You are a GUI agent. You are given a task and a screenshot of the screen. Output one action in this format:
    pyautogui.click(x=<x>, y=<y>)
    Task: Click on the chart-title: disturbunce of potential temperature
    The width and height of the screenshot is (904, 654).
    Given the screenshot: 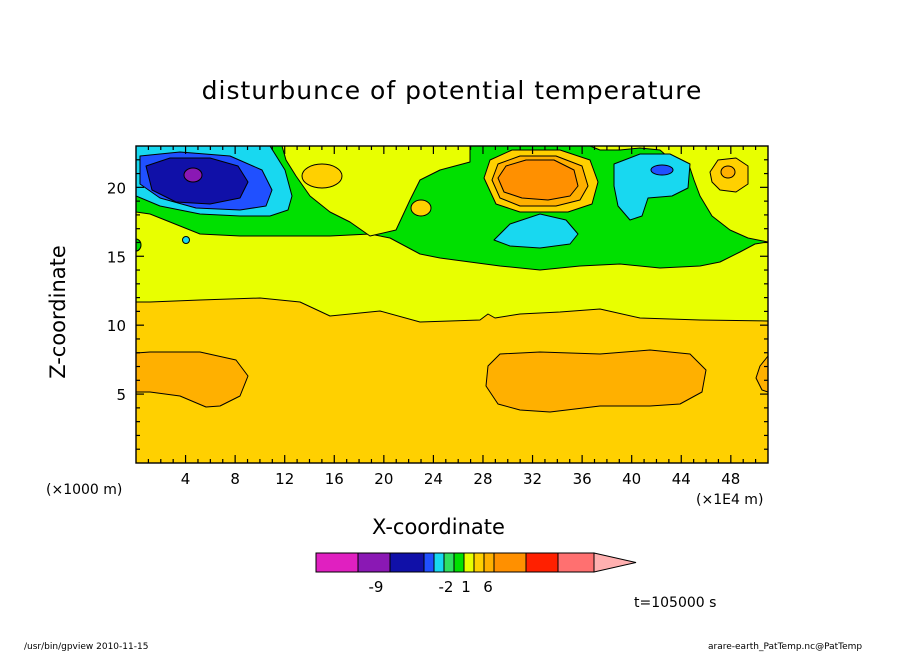 What is the action you would take?
    pyautogui.click(x=452, y=90)
    